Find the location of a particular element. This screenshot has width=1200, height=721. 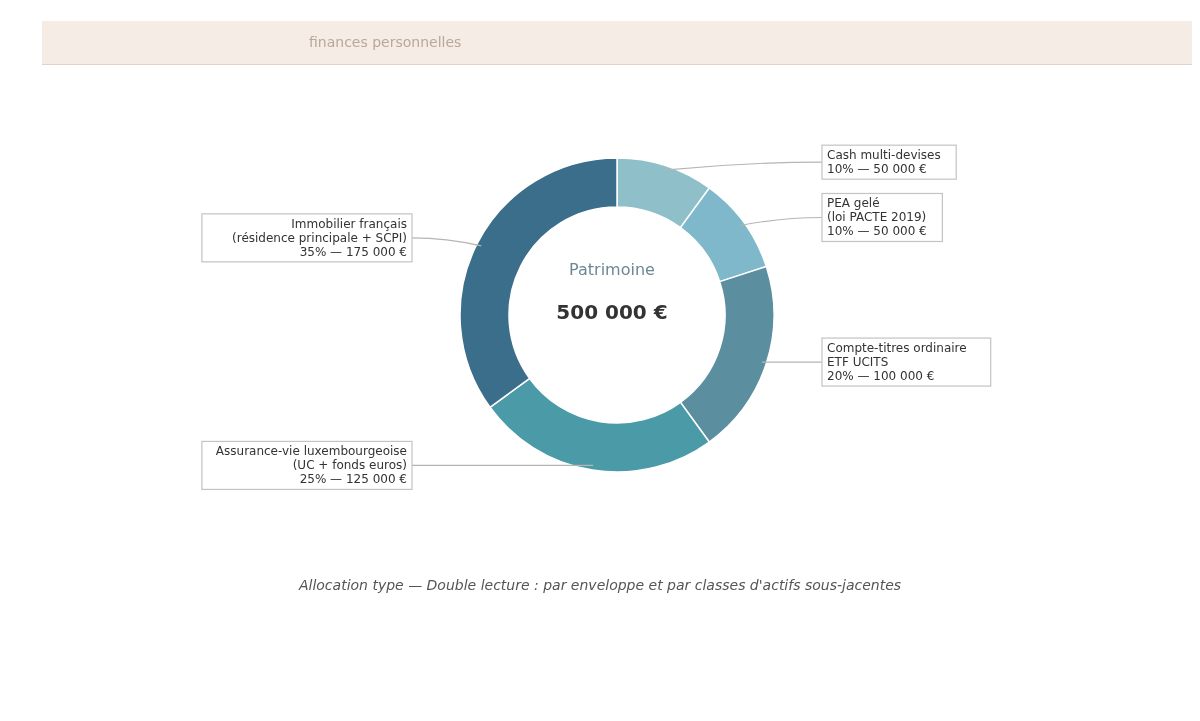

slice-label: Cash multi-devises is located at coordinates (884, 155).